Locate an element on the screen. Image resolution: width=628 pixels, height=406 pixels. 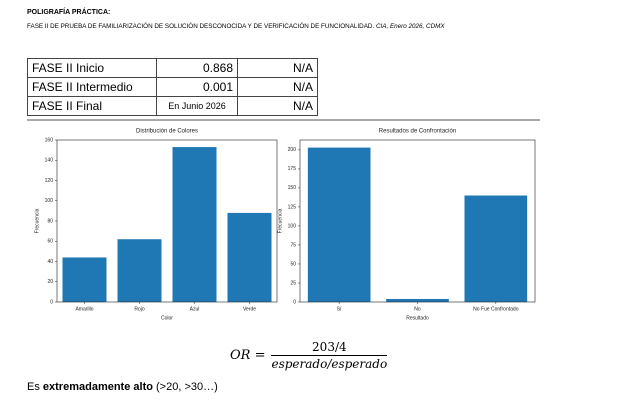
y-tick-label: 160 is located at coordinates (49, 140).